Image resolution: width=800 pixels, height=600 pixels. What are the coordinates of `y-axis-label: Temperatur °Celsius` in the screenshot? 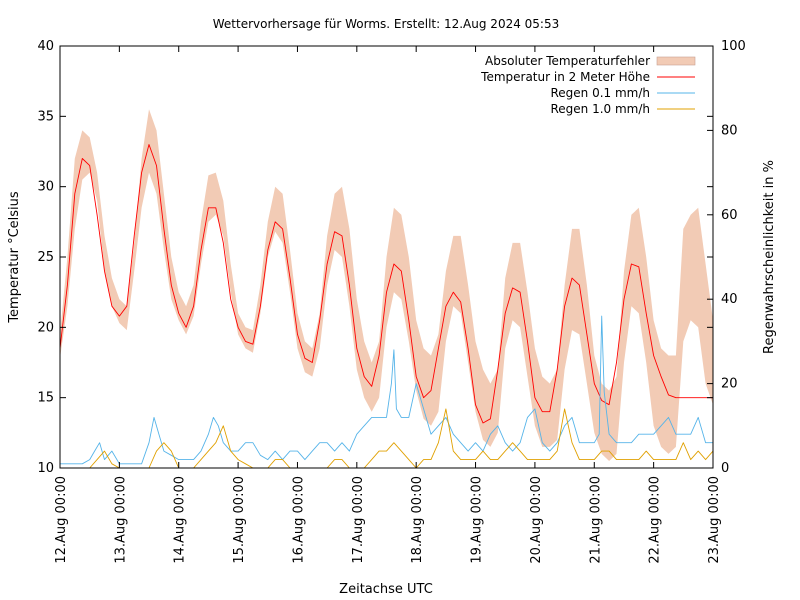 It's located at (14, 257).